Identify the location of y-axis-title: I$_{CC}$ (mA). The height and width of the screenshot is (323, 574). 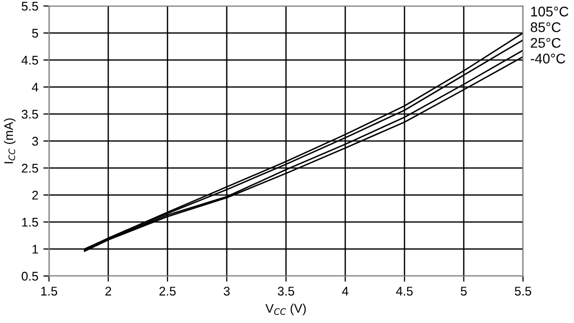
(10, 141).